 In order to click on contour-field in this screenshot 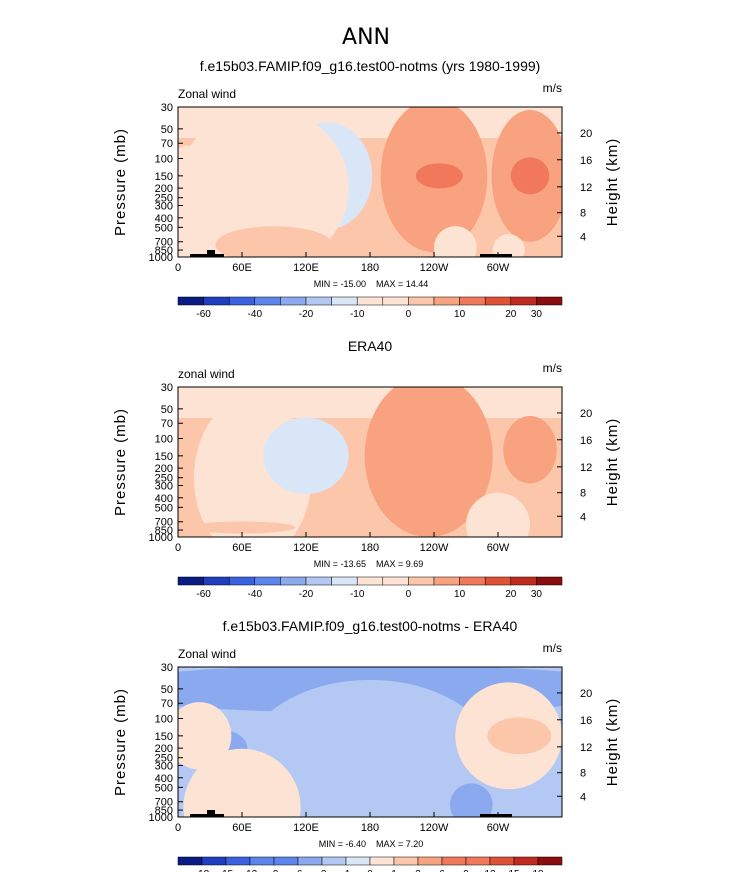, I will do `click(370, 742)`.